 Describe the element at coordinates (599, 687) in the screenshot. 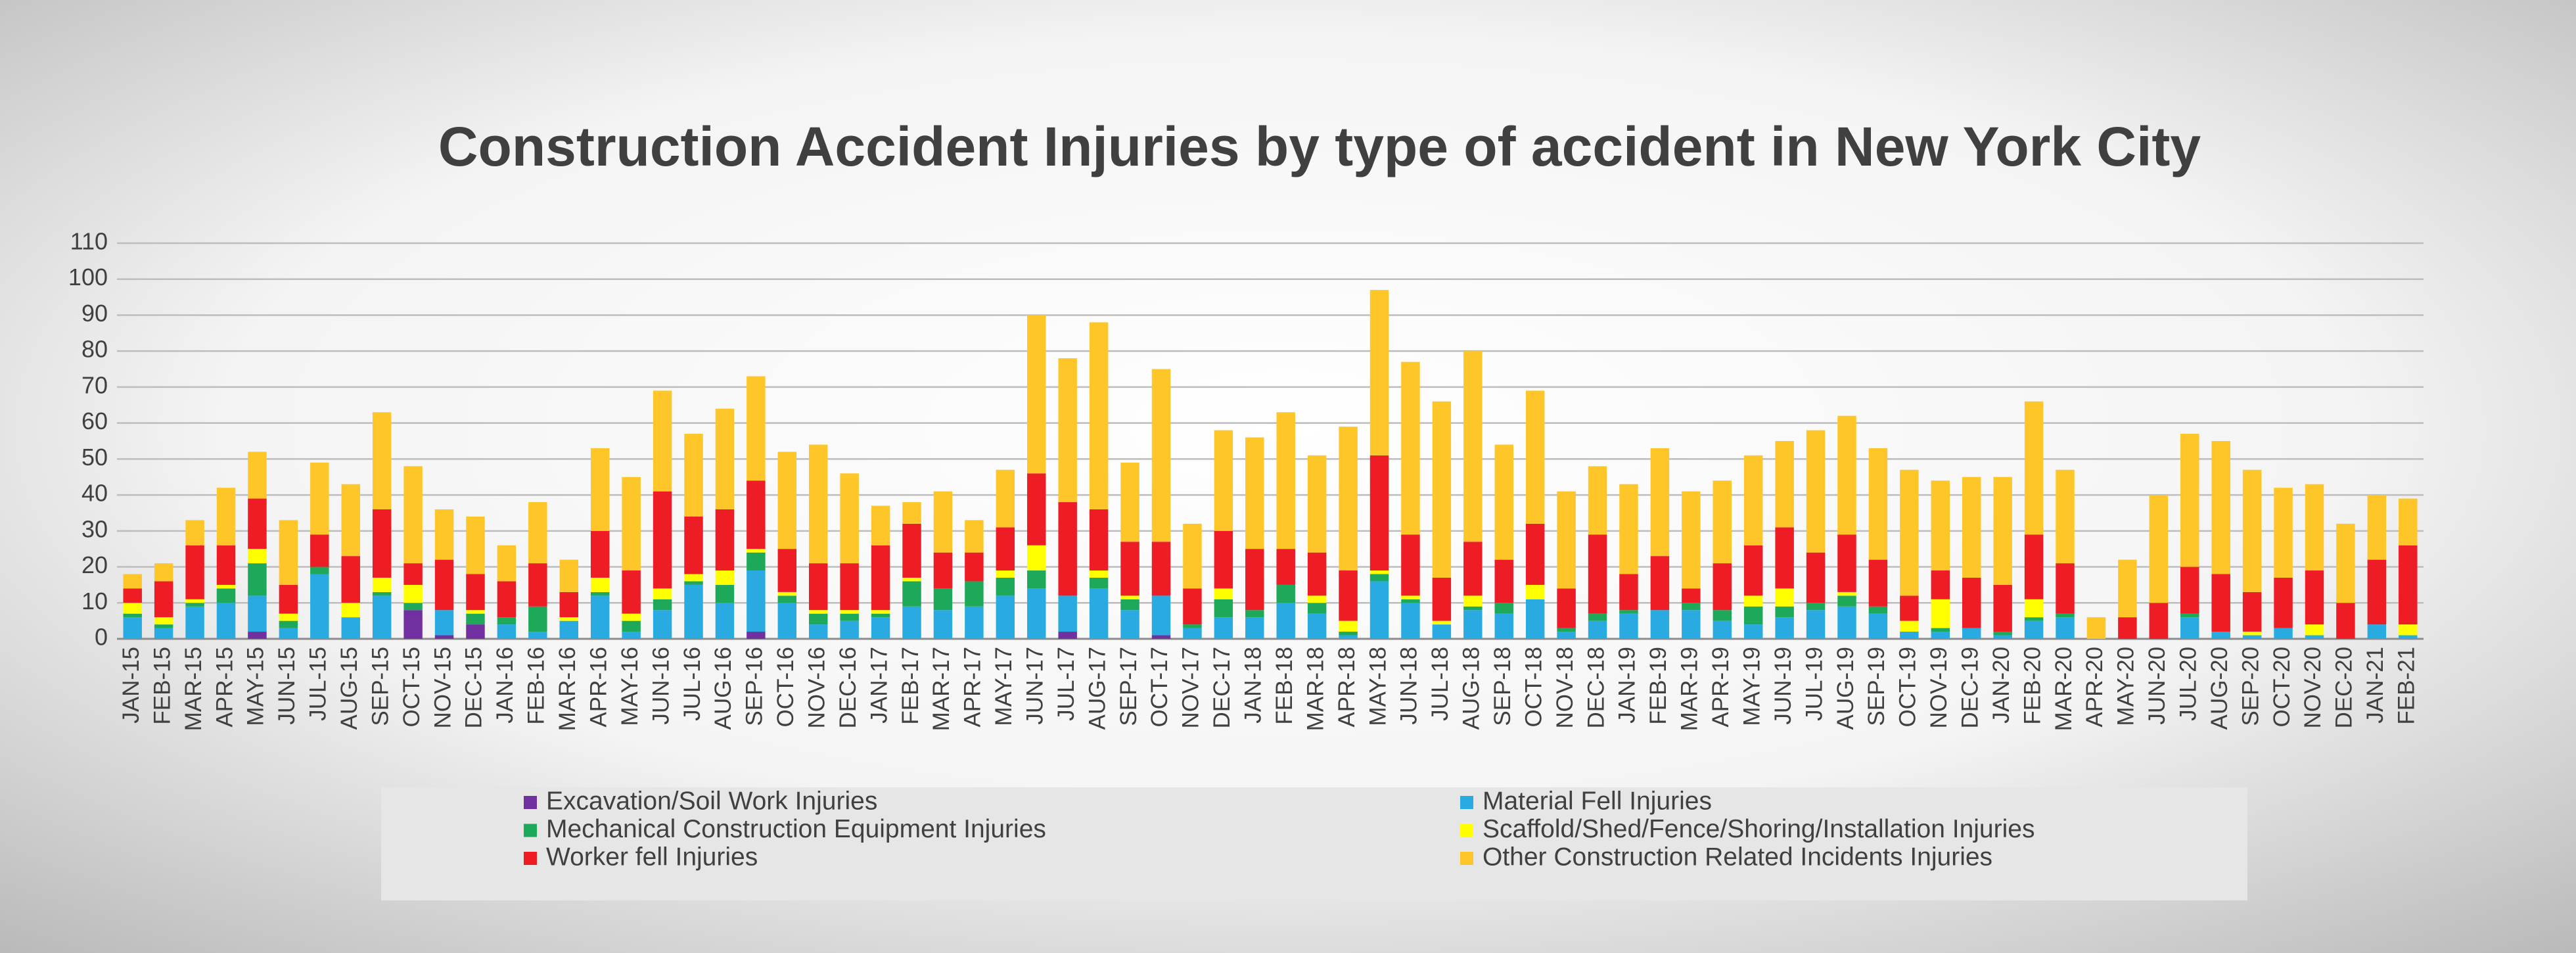

I see `x-tick-label: APR-16` at that location.